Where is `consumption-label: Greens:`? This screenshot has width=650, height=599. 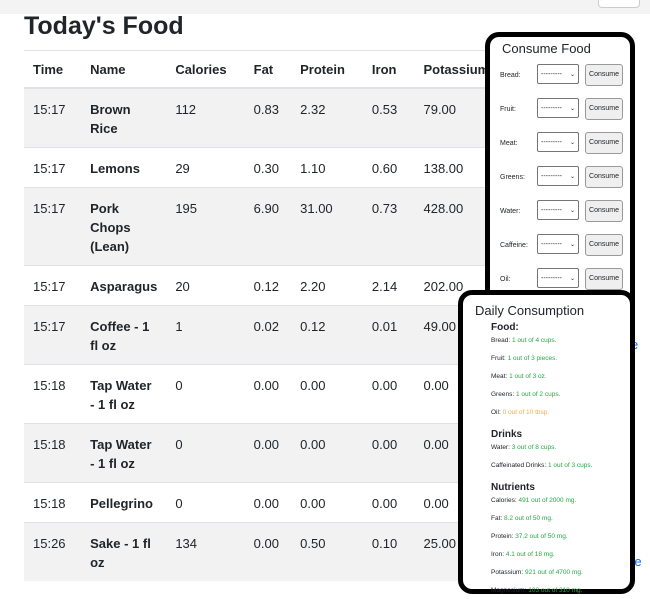 consumption-label: Greens: is located at coordinates (503, 394).